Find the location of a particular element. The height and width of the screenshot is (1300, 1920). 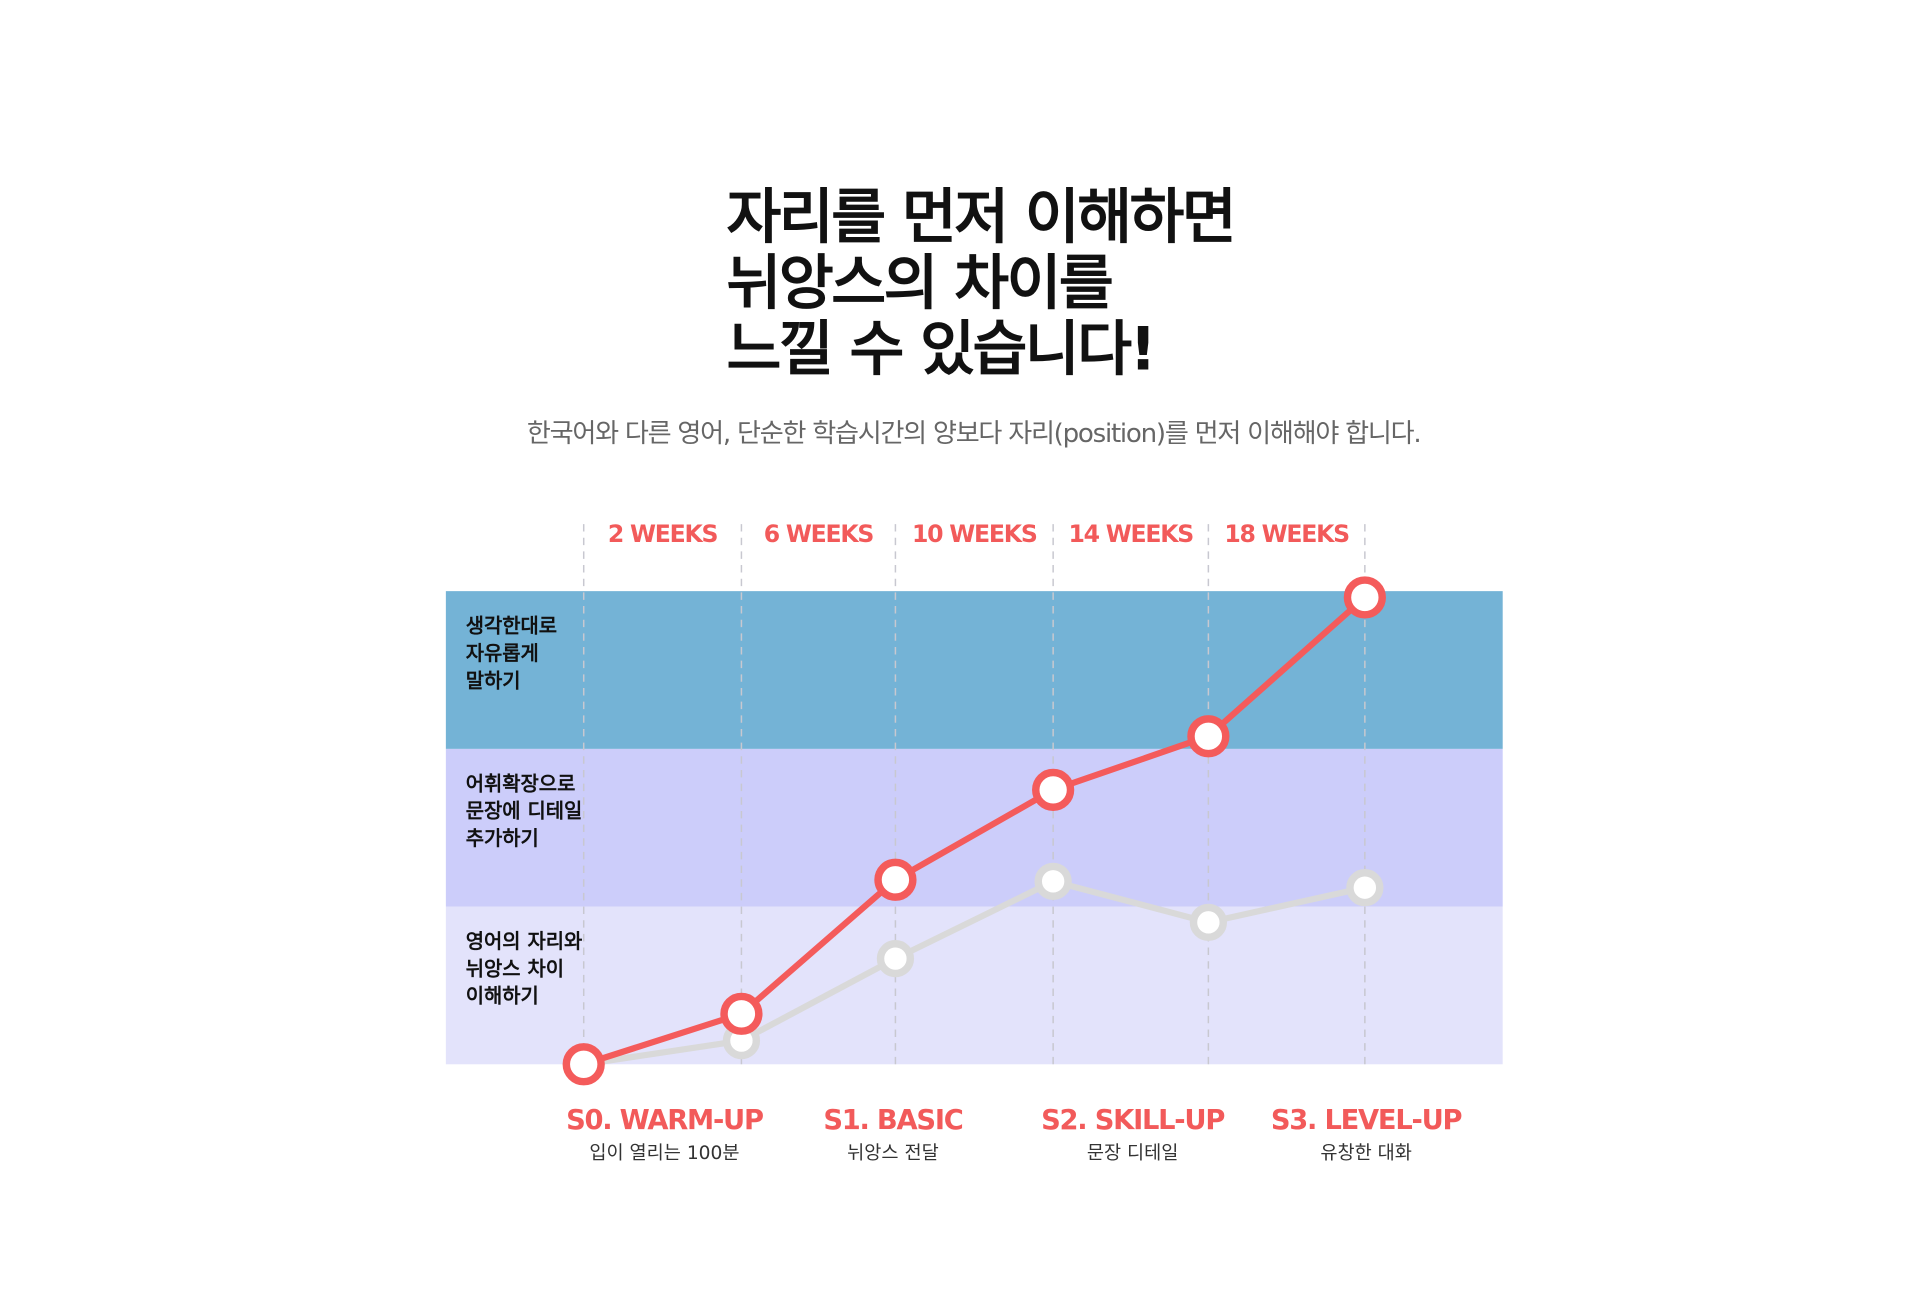

stage-name: S0. WARM-UP is located at coordinates (664, 1120).